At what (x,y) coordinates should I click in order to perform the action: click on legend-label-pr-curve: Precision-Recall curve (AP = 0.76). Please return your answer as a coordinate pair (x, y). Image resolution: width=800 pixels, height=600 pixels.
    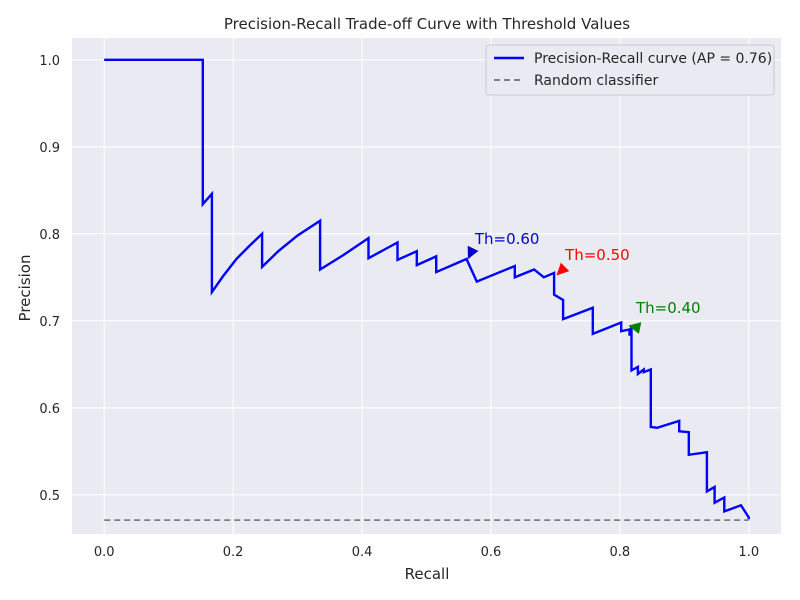
    Looking at the image, I should click on (653, 59).